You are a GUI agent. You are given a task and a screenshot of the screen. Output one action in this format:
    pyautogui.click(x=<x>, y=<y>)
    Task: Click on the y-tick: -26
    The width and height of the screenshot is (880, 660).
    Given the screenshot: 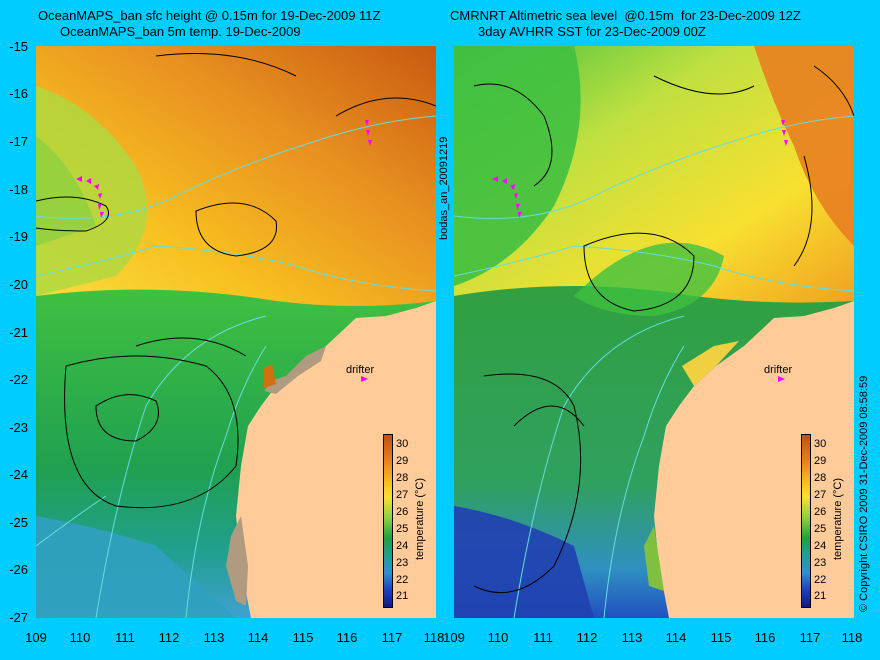 What is the action you would take?
    pyautogui.click(x=18, y=569)
    